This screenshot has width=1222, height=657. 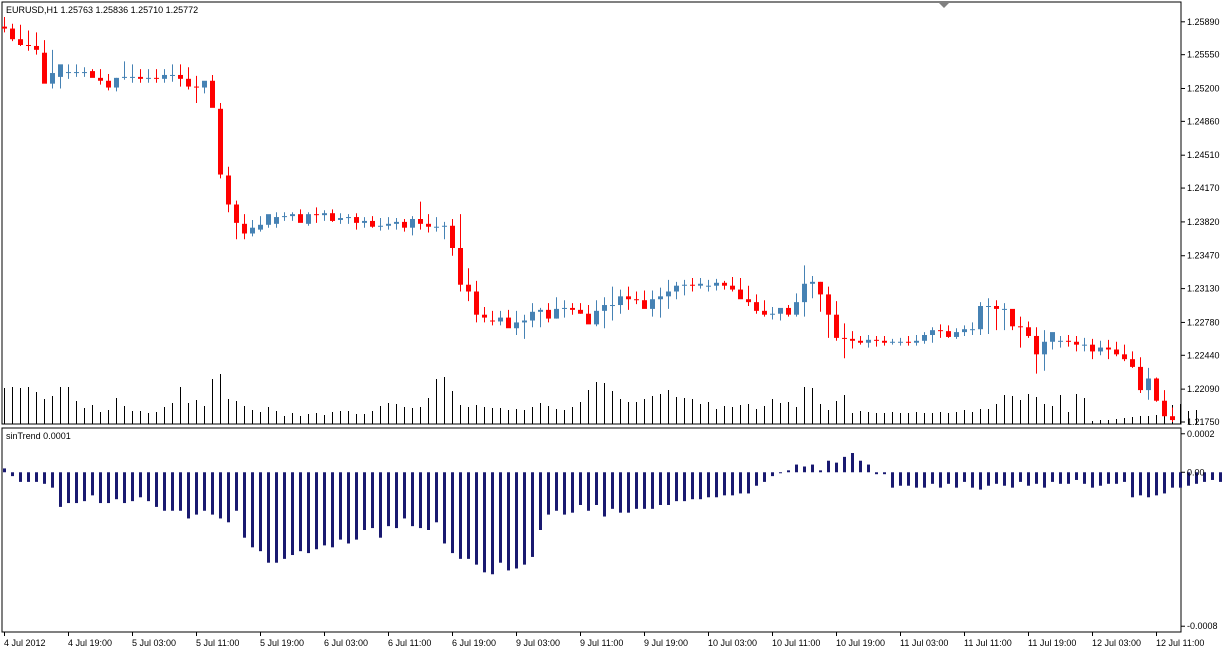 I want to click on time-tick-label: 11 Jul 03:00, so click(x=924, y=643).